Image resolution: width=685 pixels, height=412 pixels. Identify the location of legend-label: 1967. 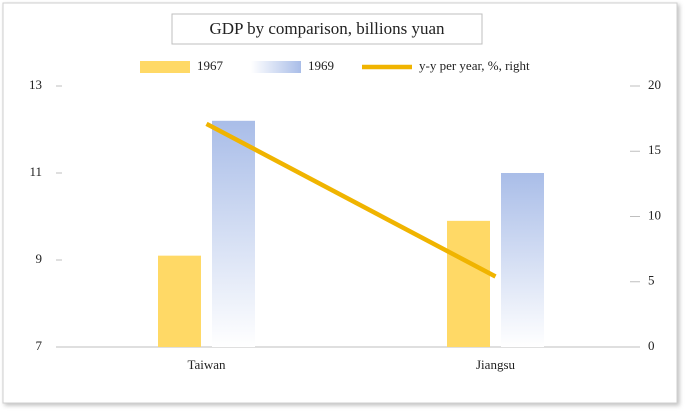
(210, 65).